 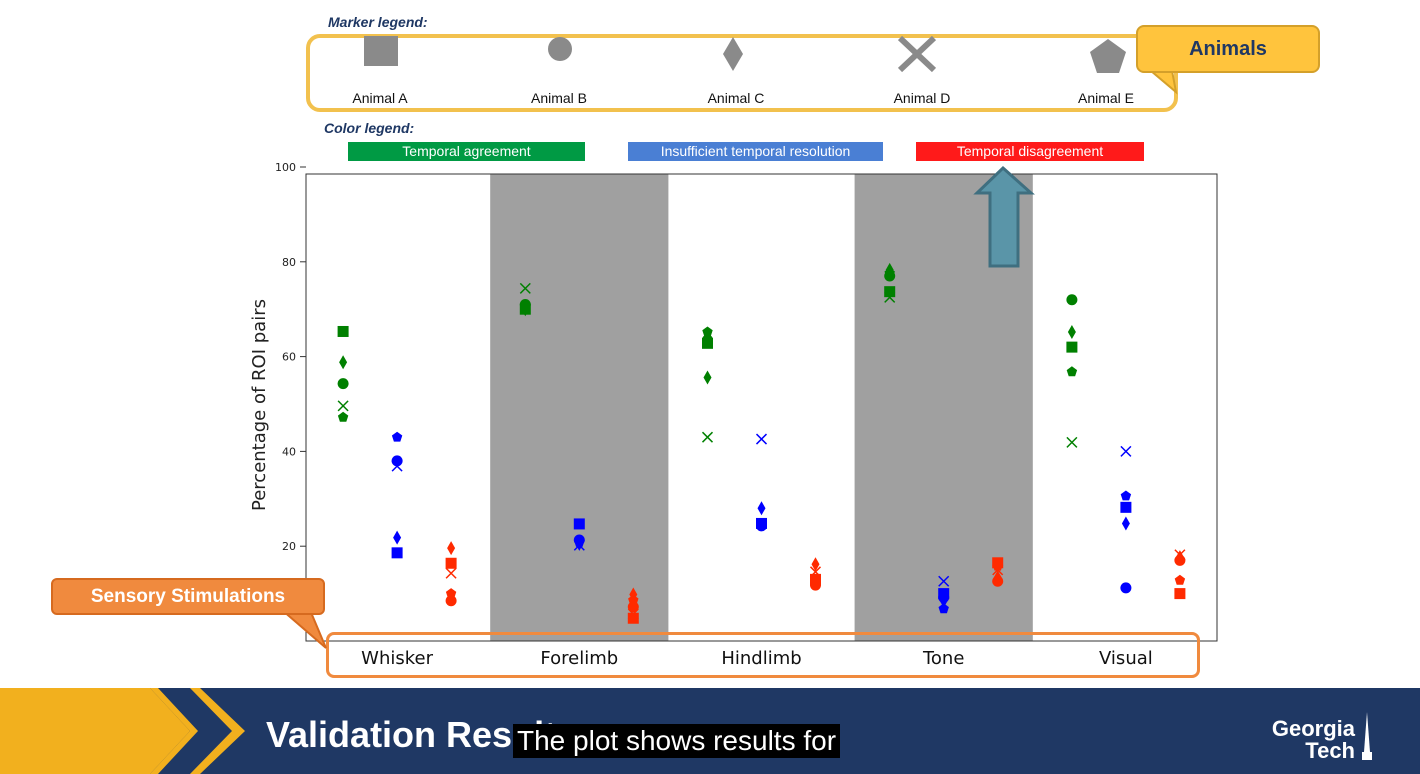 What do you see at coordinates (889, 272) in the screenshot?
I see `data-point-tone-animal-e-agreement` at bounding box center [889, 272].